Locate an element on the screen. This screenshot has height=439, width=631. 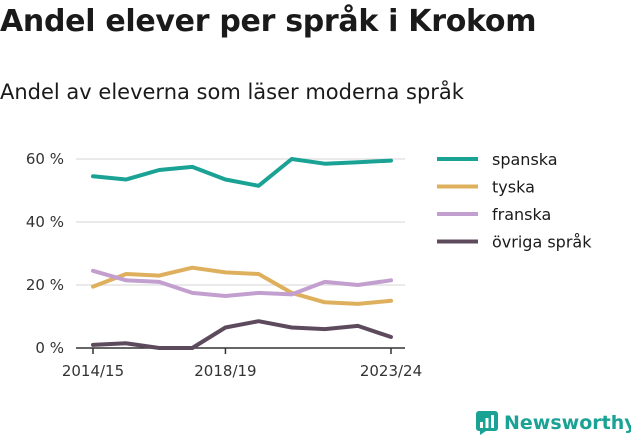
newsworthy-logo: Newsworthy is located at coordinates (553, 423).